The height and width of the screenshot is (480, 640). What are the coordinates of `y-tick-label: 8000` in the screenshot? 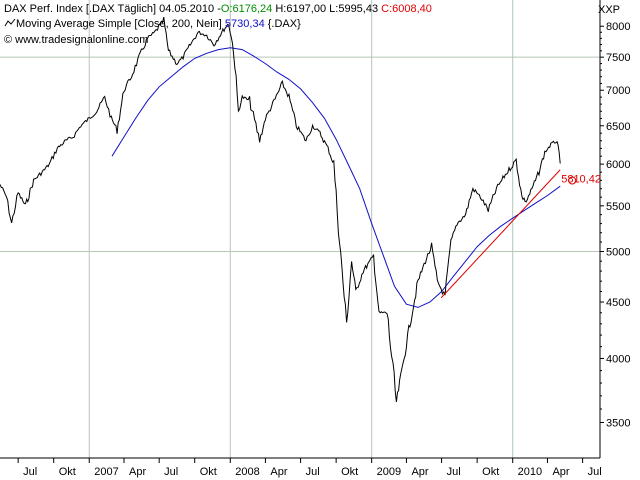 It's located at (618, 27).